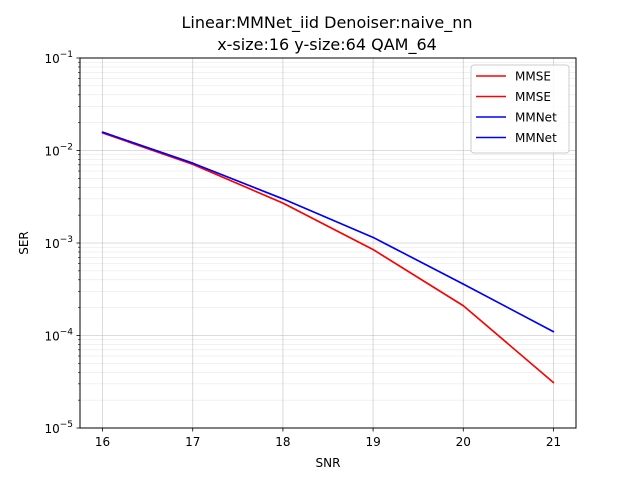  Describe the element at coordinates (58, 336) in the screenshot. I see `y-tick-label: 10⁻⁴` at that location.